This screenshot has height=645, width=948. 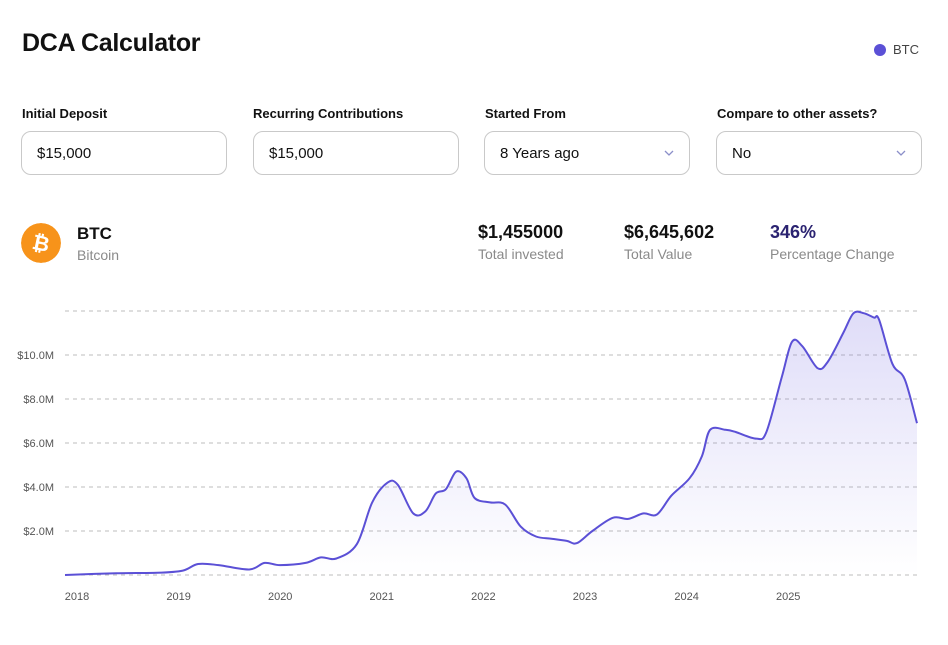 What do you see at coordinates (328, 113) in the screenshot?
I see `recurring-contributions-label: Recurring Contributions` at bounding box center [328, 113].